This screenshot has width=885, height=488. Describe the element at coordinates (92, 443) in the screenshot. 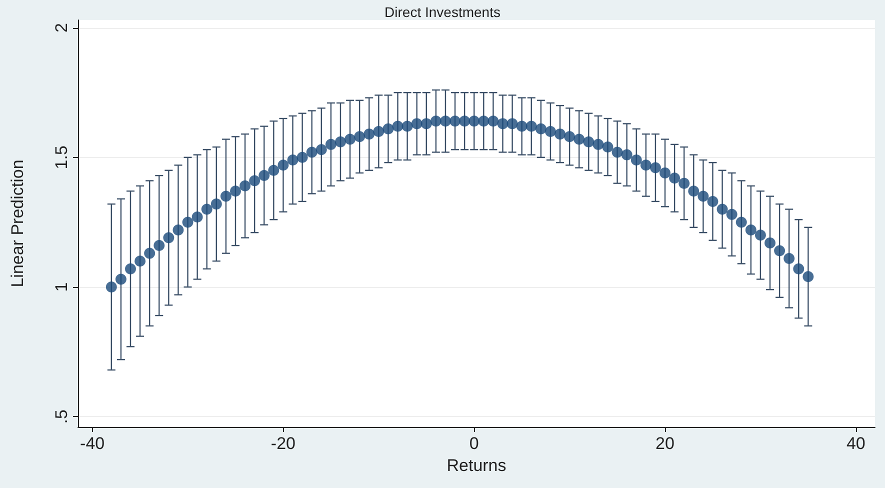

I see `x-tick-label: -40` at that location.